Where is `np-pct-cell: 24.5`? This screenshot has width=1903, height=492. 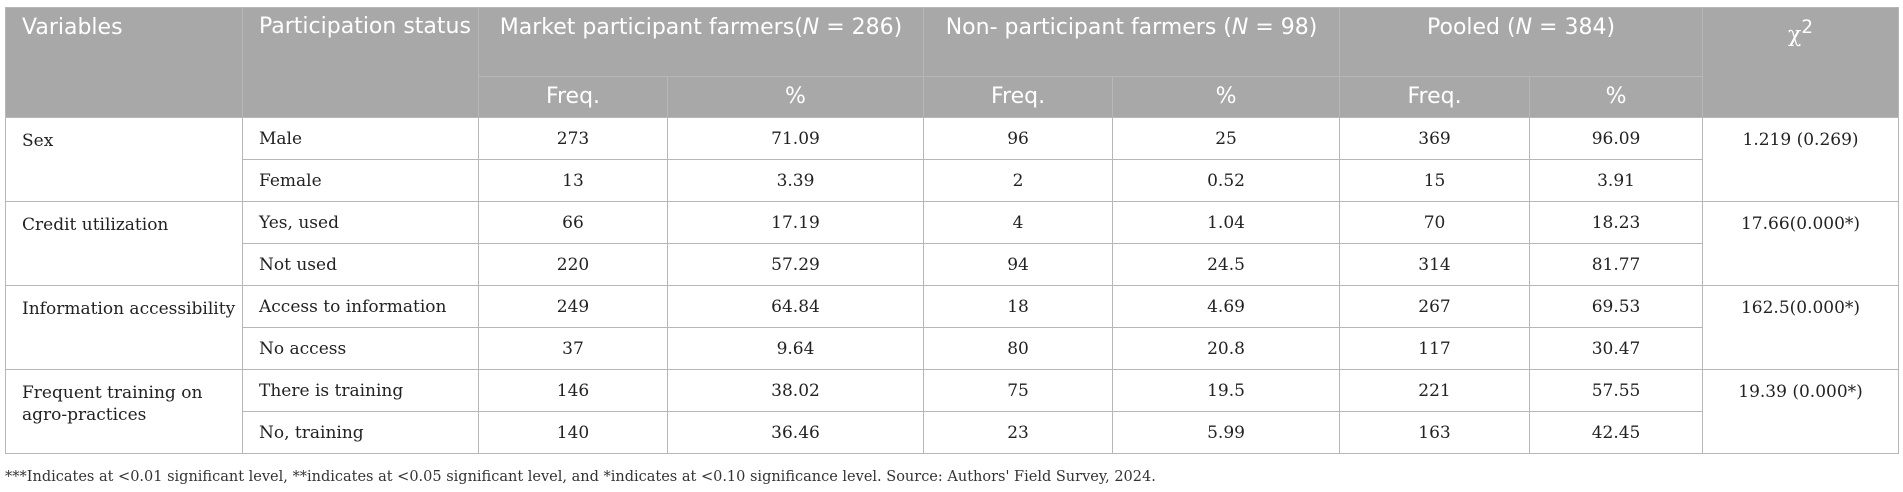
np-pct-cell: 24.5 is located at coordinates (1226, 264).